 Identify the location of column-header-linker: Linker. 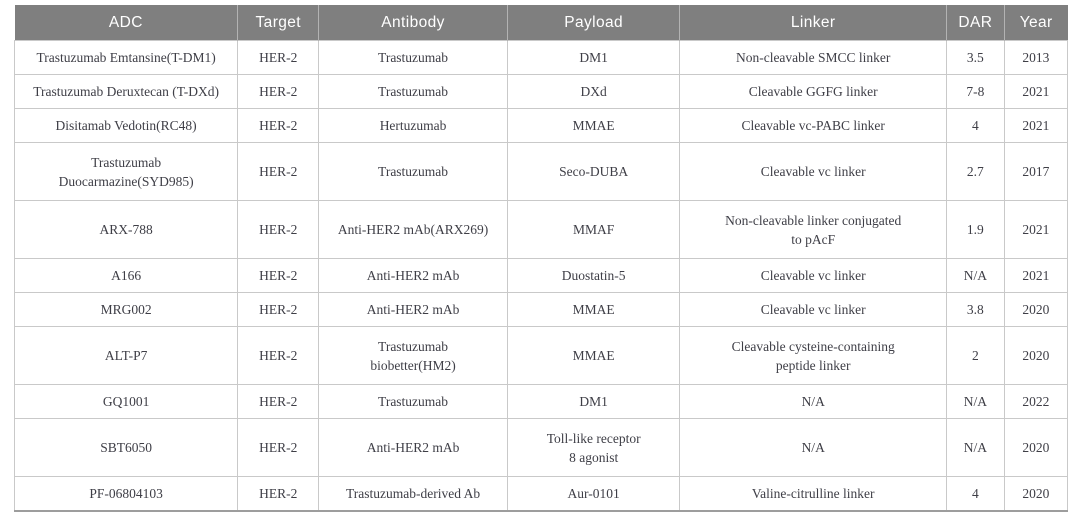
(813, 23).